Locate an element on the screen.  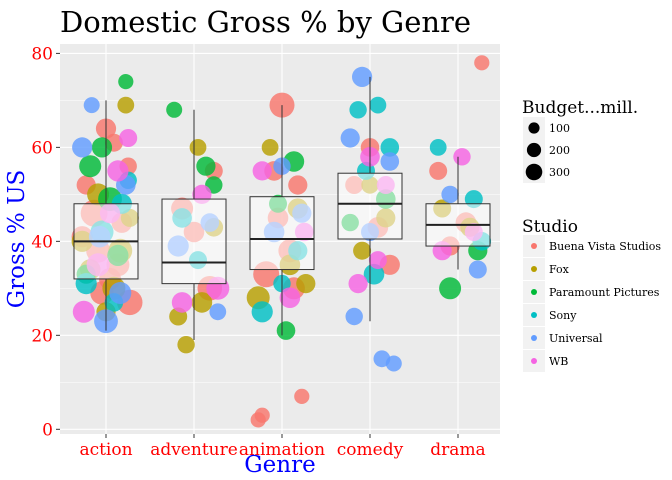
y-axis-title: Gross % US is located at coordinates (17, 239).